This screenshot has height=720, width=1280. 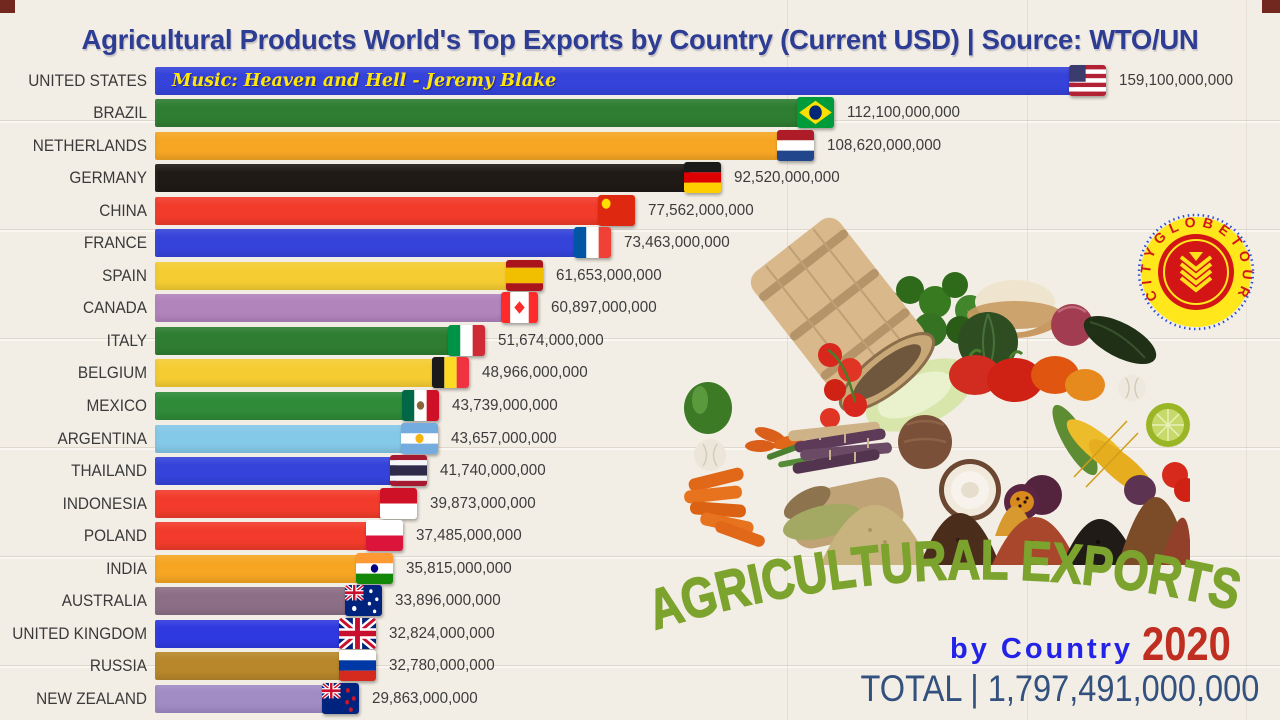 What do you see at coordinates (316, 698) in the screenshot?
I see `bar: 29,863,000,000` at bounding box center [316, 698].